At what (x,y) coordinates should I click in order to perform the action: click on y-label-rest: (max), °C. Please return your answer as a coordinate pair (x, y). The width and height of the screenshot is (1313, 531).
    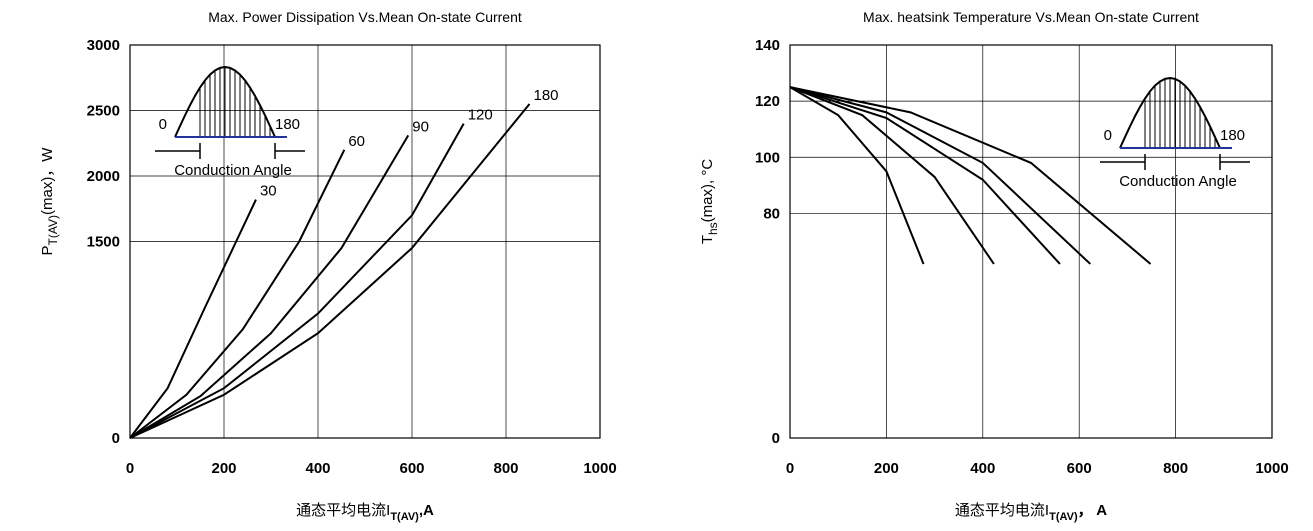
    Looking at the image, I should click on (707, 191).